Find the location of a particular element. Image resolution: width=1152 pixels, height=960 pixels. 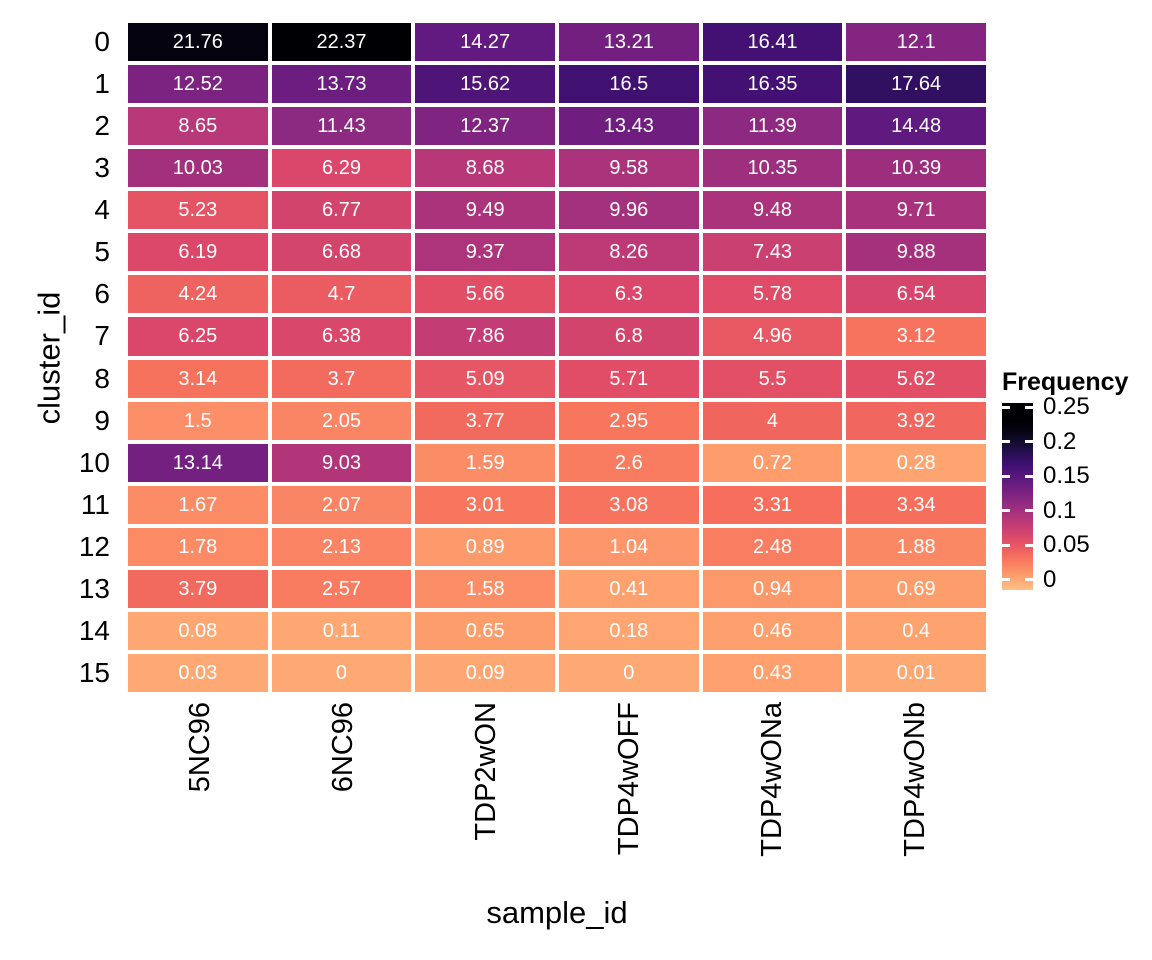

cell-value: 11.39 is located at coordinates (772, 126).